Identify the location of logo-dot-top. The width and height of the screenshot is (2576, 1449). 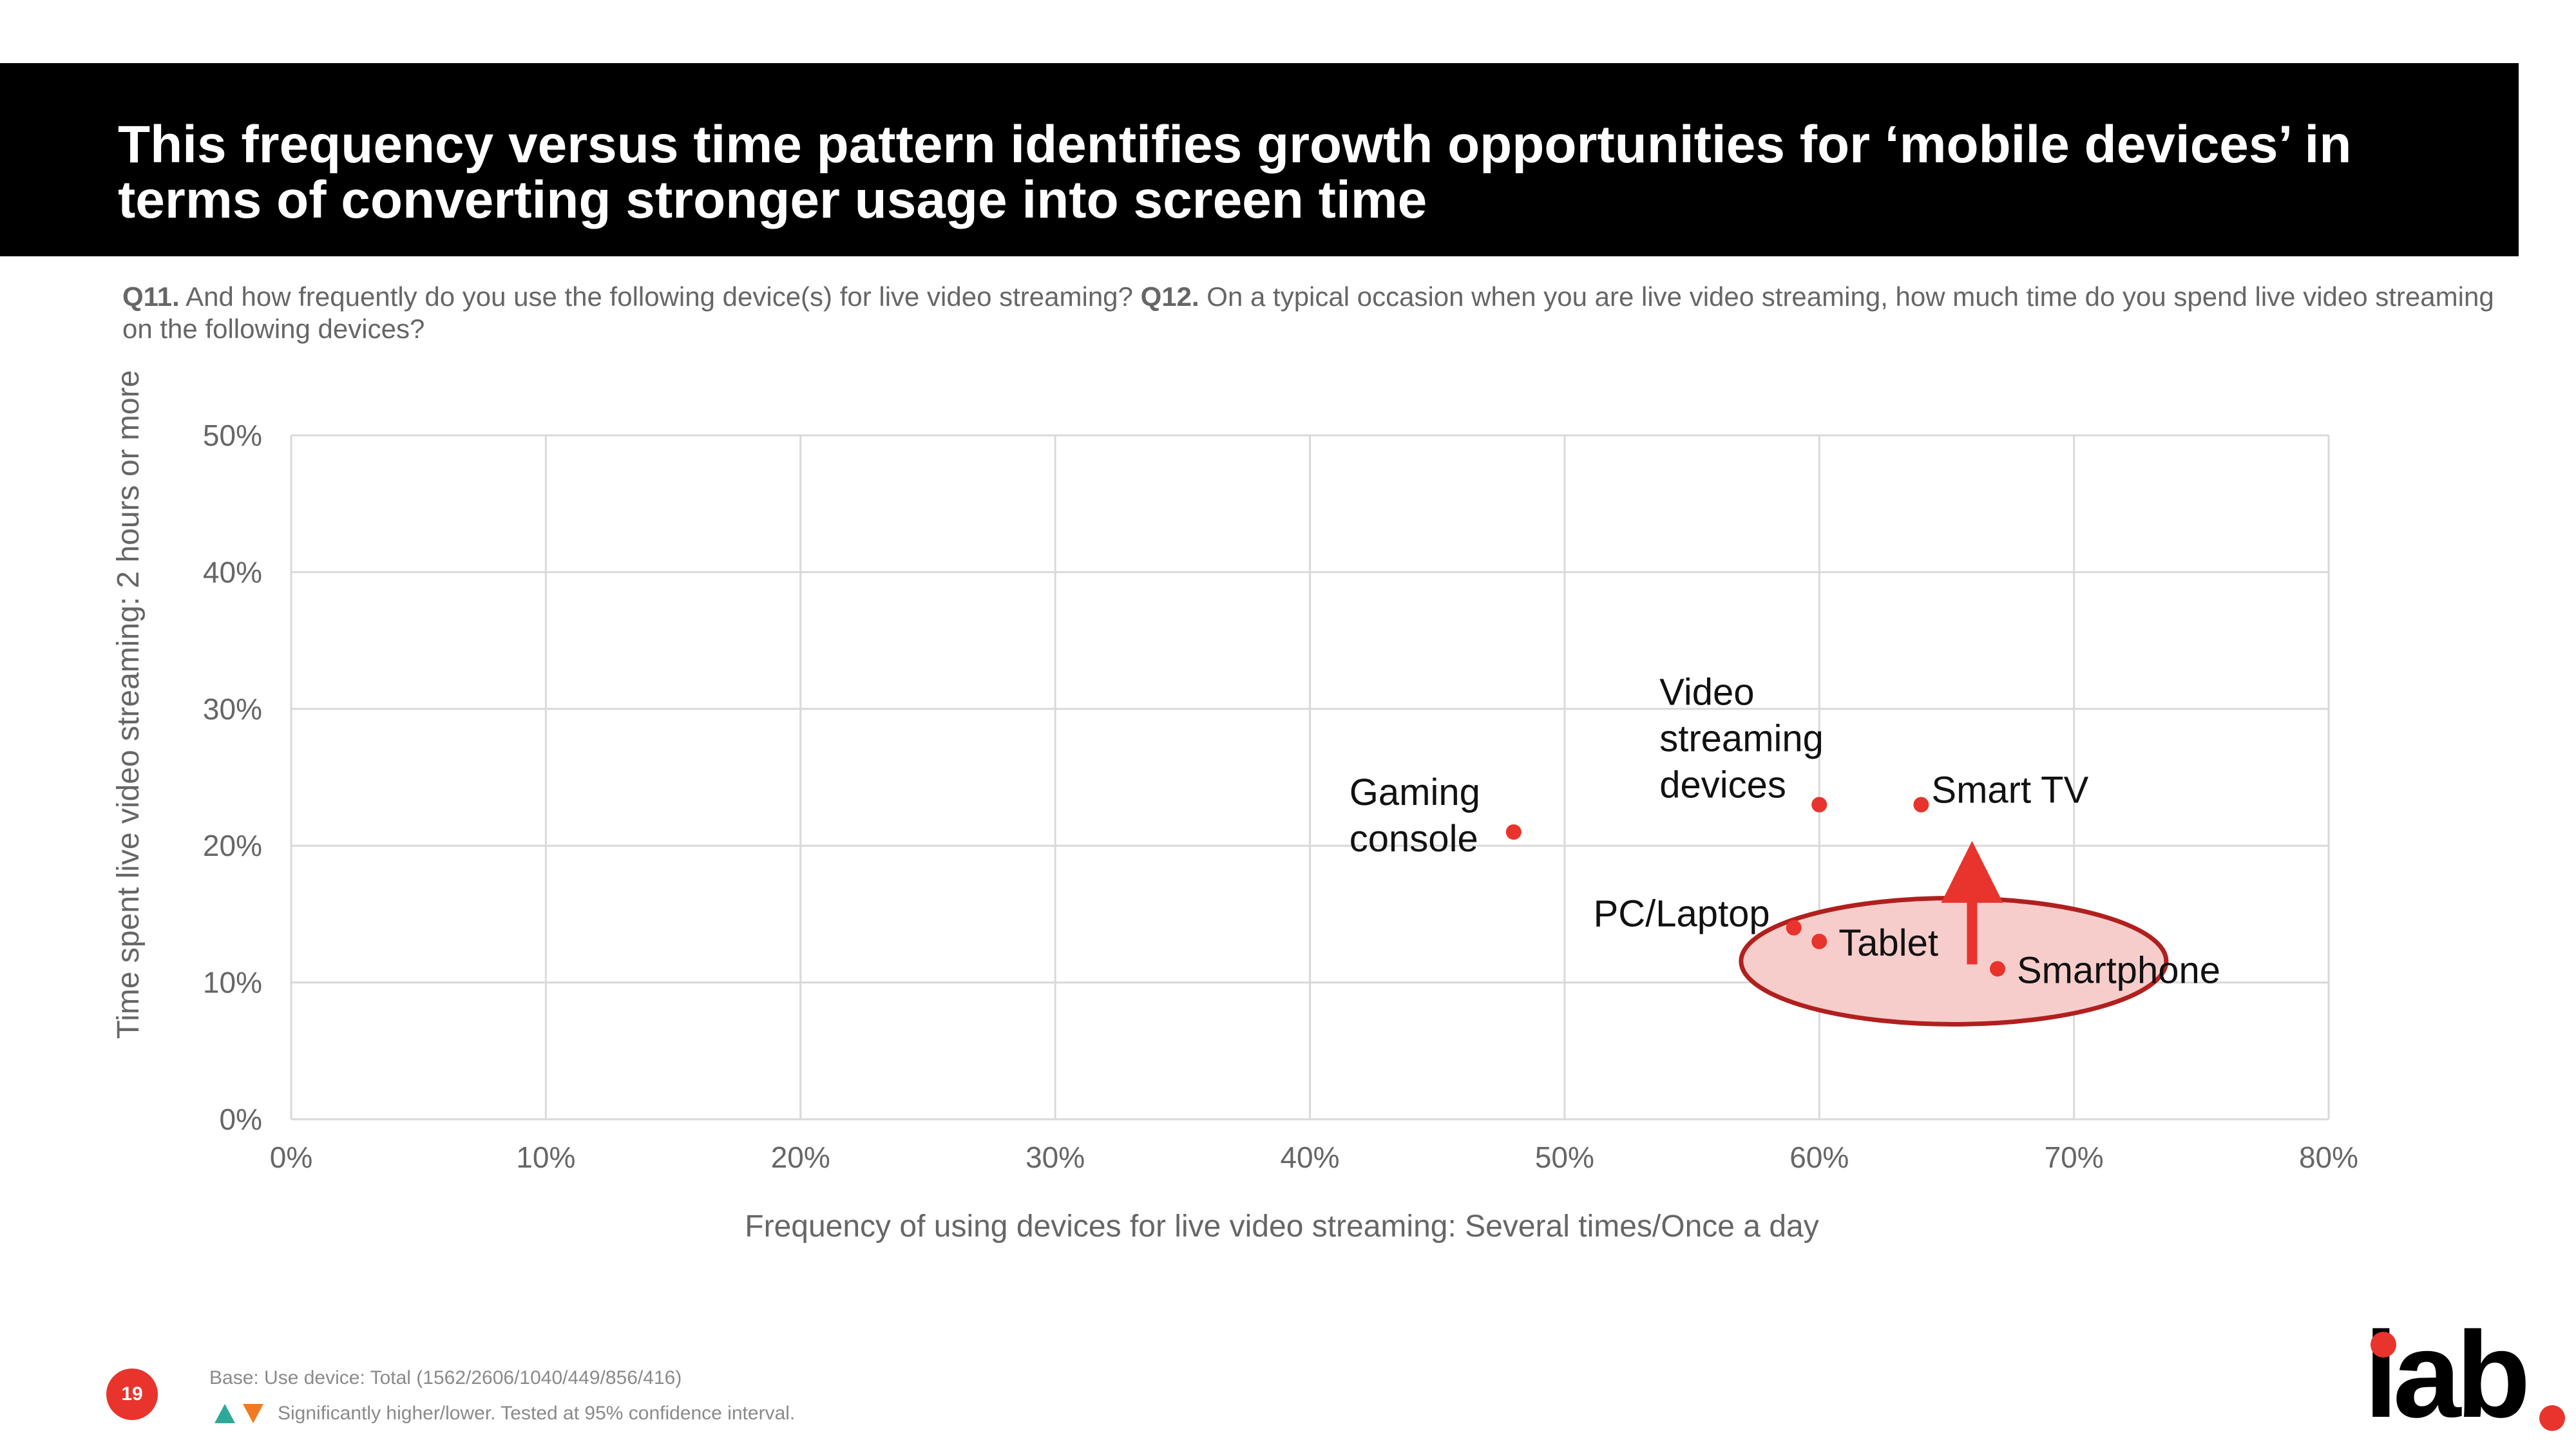
(2383, 1345).